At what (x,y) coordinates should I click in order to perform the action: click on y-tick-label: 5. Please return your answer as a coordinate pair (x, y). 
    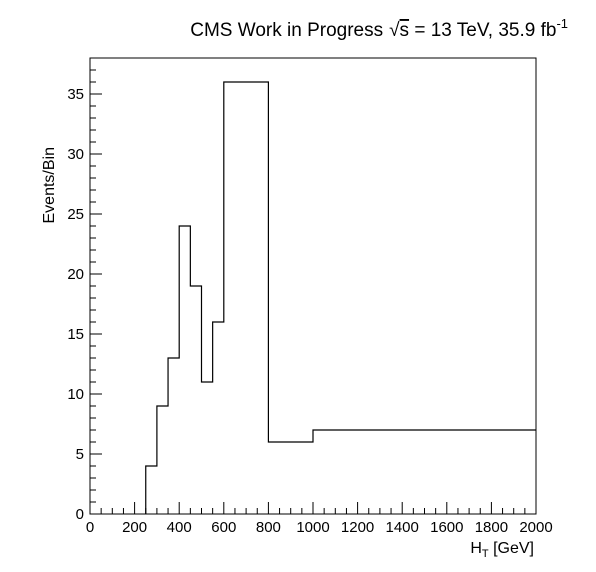
    Looking at the image, I should click on (80, 454).